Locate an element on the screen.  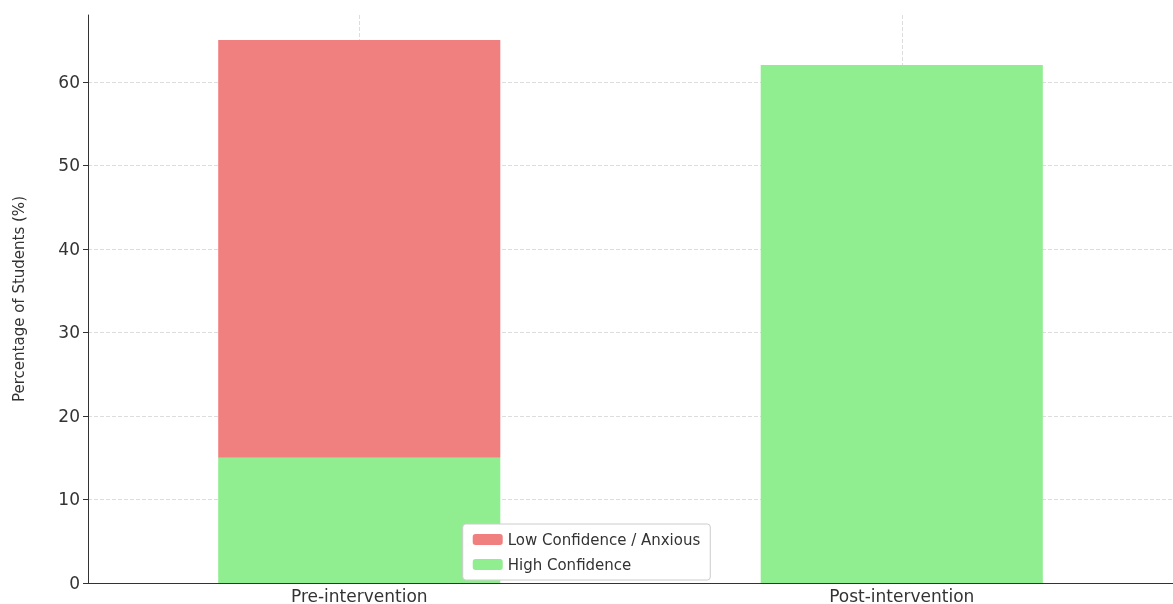
y-tick-label: 20 is located at coordinates (69, 415).